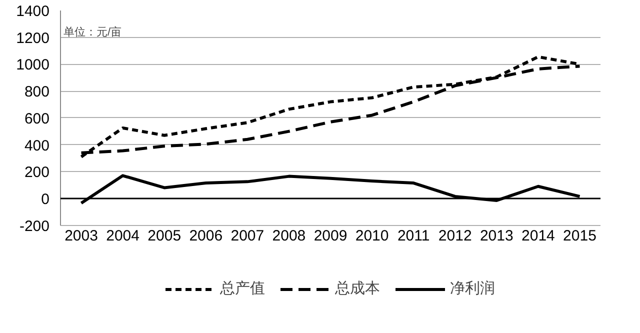 The image size is (640, 333). What do you see at coordinates (357, 288) in the screenshot?
I see `legend-label: 总成本` at bounding box center [357, 288].